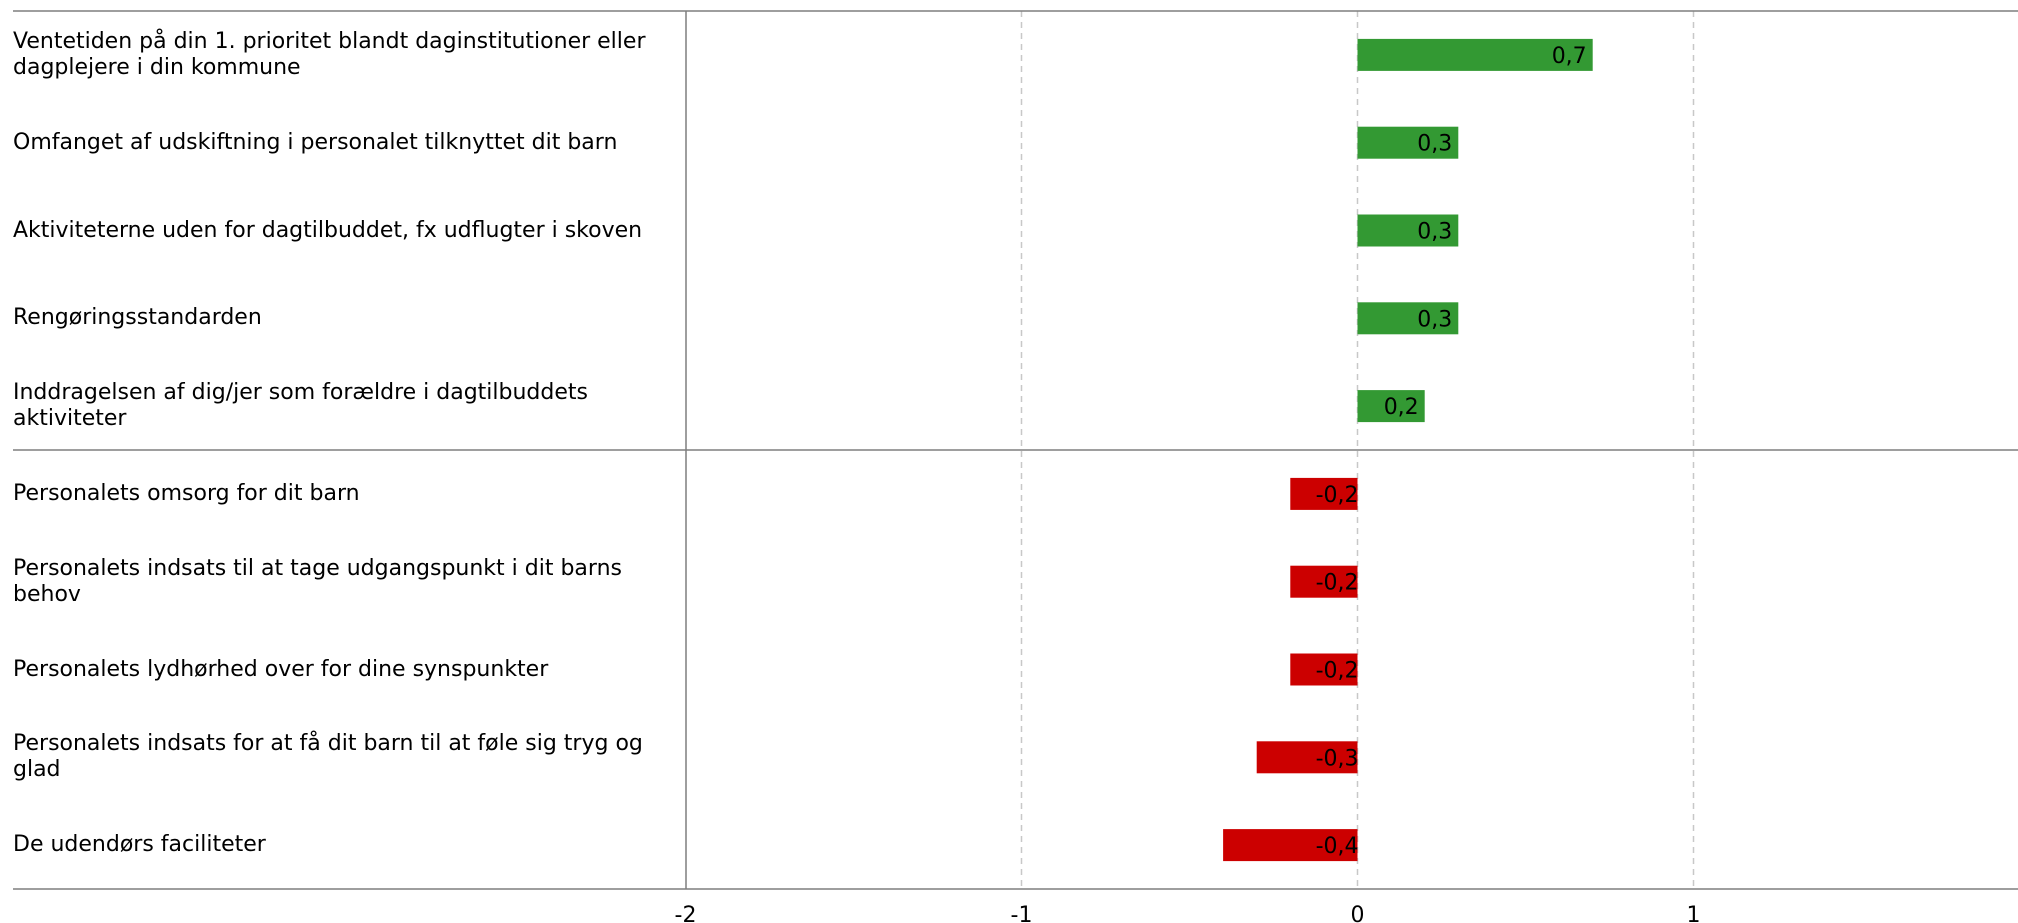 This screenshot has height=923, width=2018. I want to click on data-label: -0,3, so click(1337, 758).